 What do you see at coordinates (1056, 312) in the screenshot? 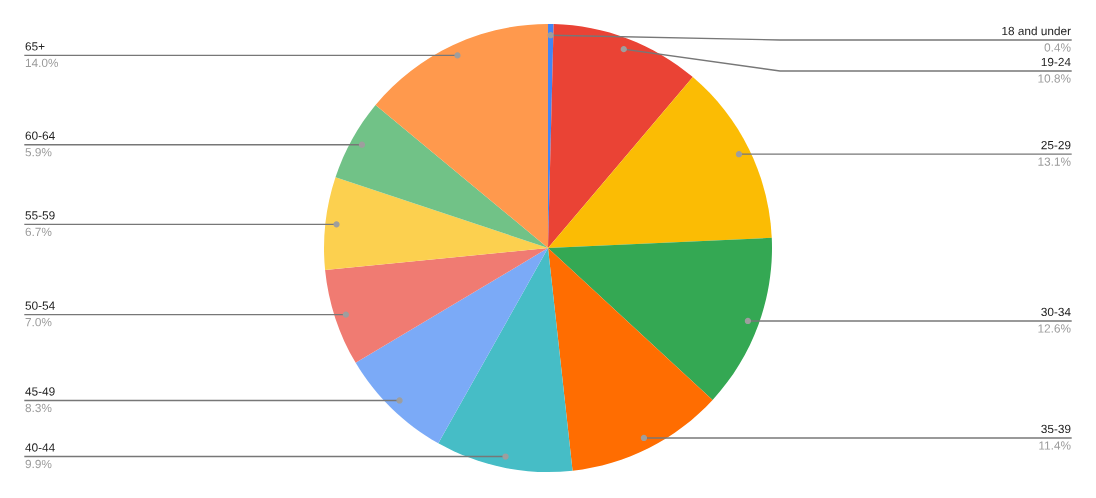
I see `slice-label: 30-34` at bounding box center [1056, 312].